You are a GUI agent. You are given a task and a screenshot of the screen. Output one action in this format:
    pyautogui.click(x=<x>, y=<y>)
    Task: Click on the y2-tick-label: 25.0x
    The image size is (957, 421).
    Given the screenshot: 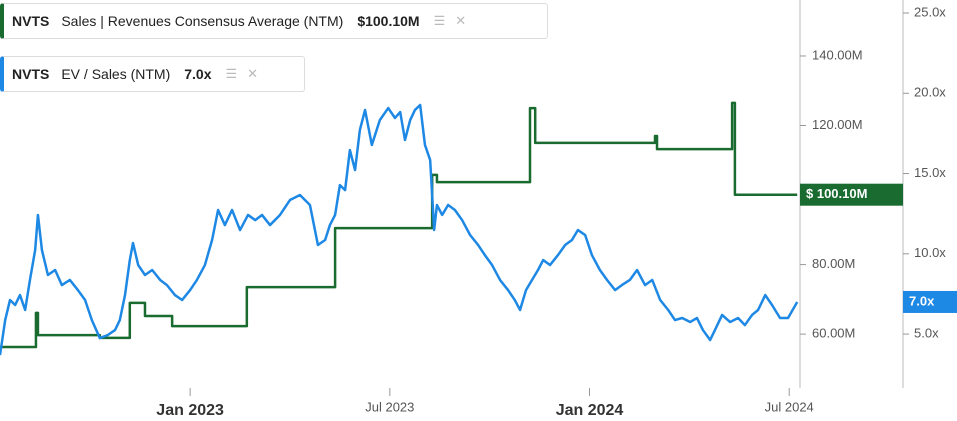 What is the action you would take?
    pyautogui.click(x=930, y=11)
    